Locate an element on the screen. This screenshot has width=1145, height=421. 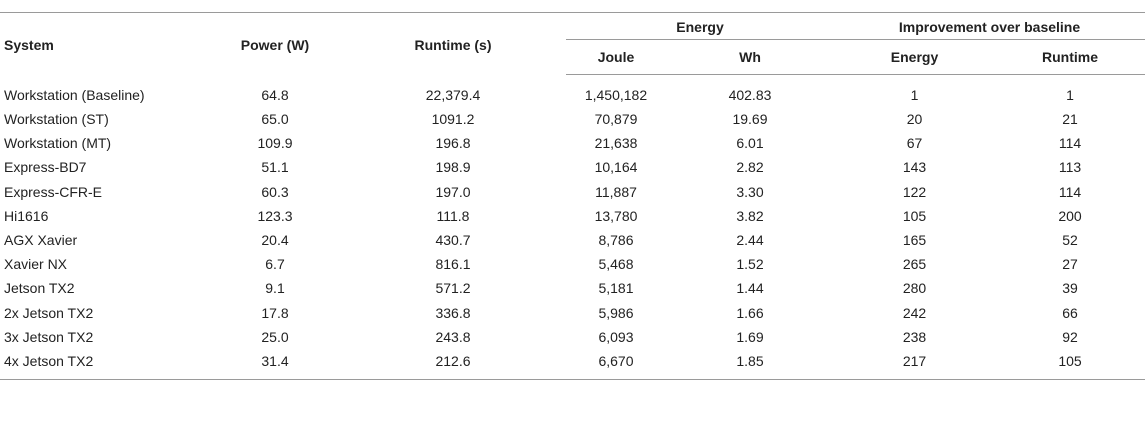
cell-runtime: 212.6 is located at coordinates (453, 364).